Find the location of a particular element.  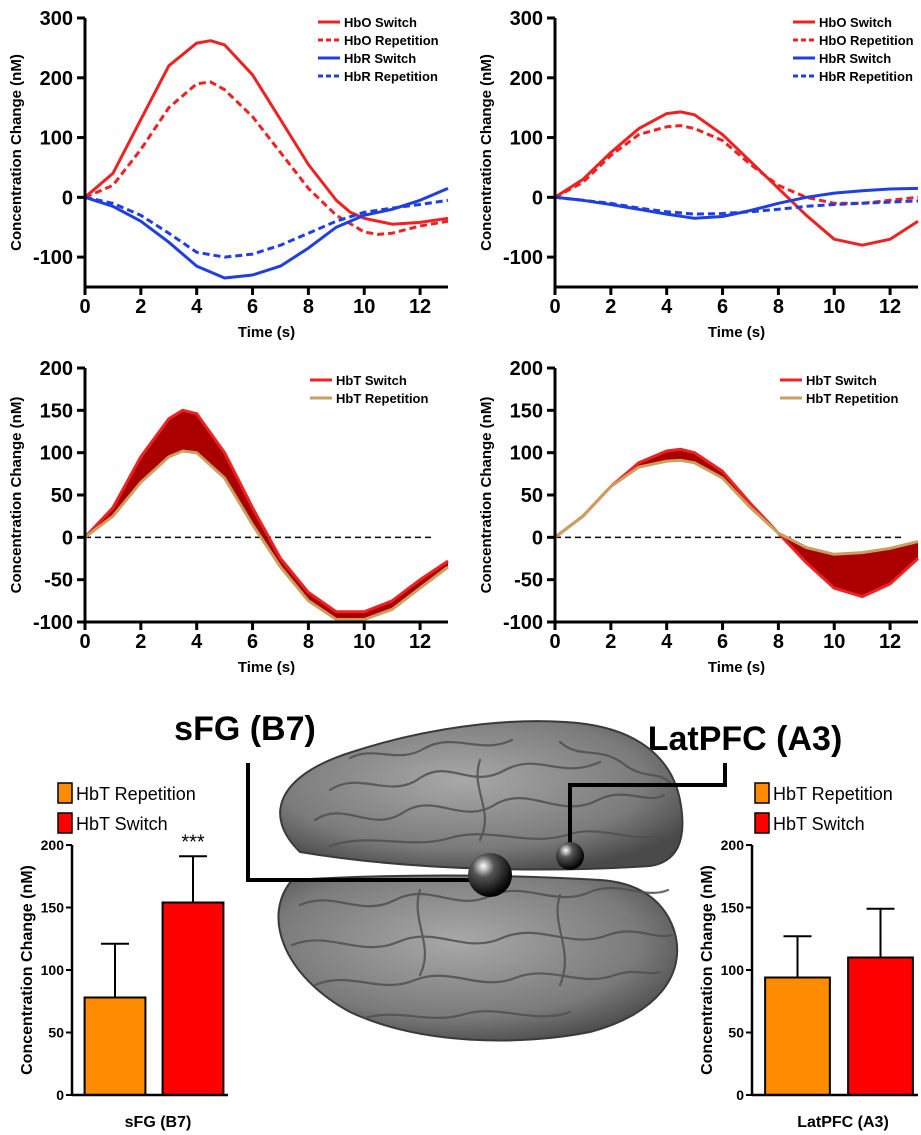

x-axis-label: sFG (B7) is located at coordinates (158, 1122).